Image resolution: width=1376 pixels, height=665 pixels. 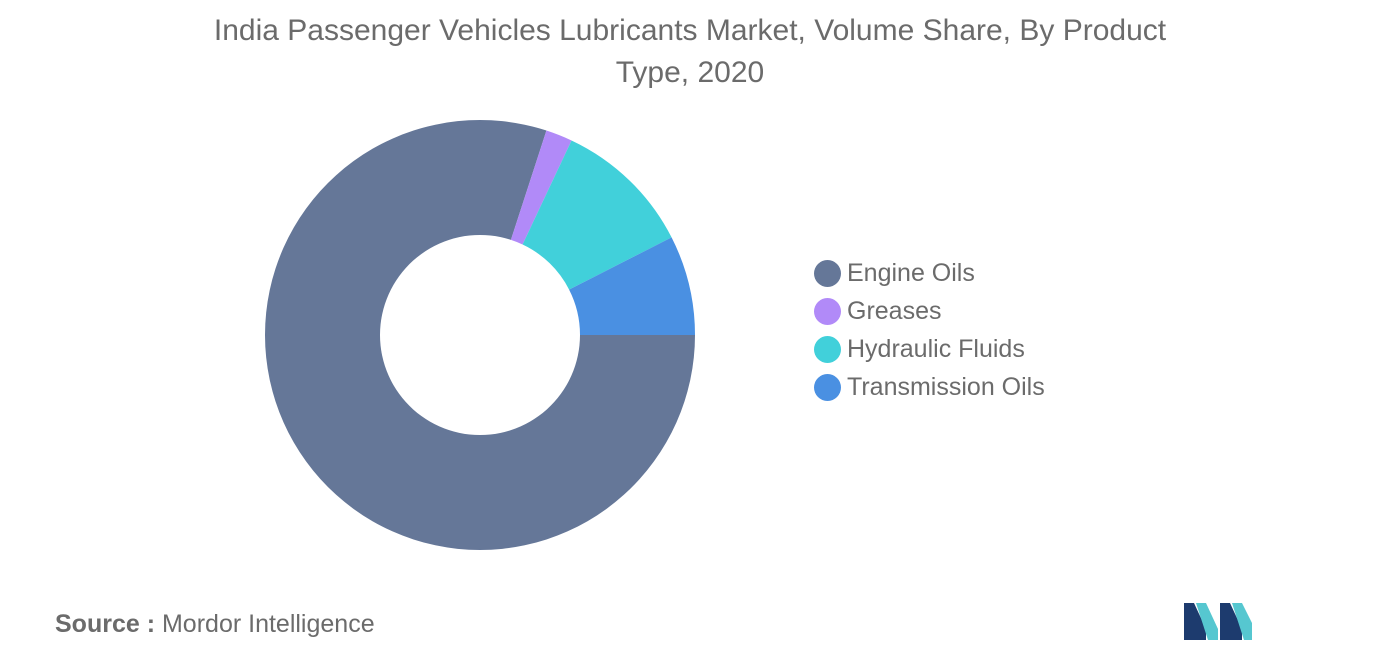 I want to click on donut-slice-transmission-oils, so click(x=632, y=286).